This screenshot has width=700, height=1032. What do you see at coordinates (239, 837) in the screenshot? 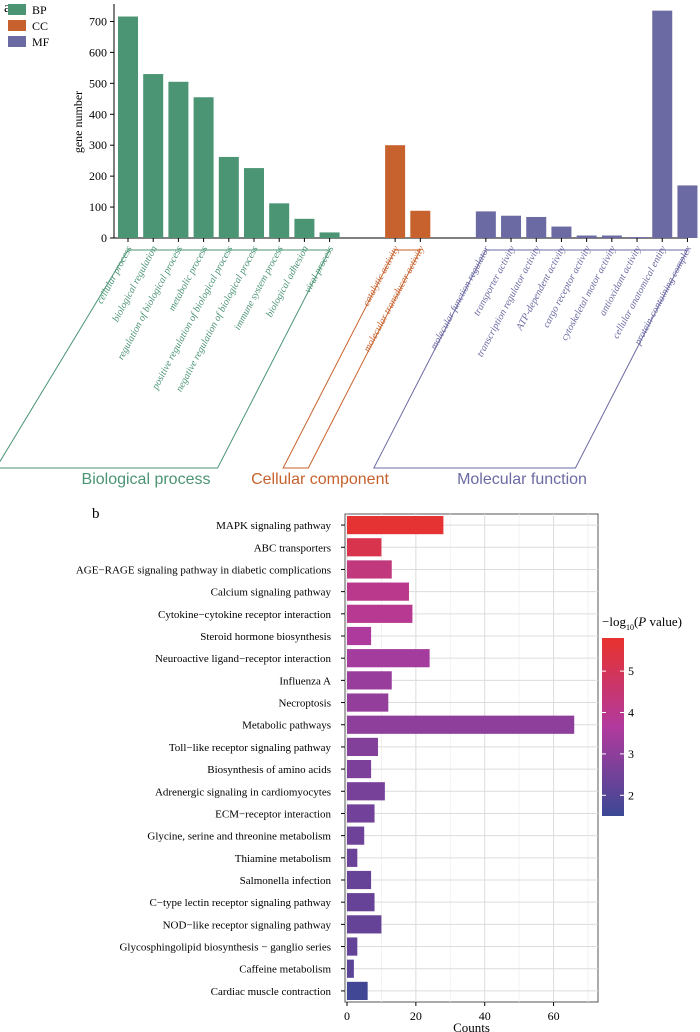
I see `y-tick-label-glycine-serine-and-threonine-metabolism: Glycine, serine and threonine metabolism` at bounding box center [239, 837].